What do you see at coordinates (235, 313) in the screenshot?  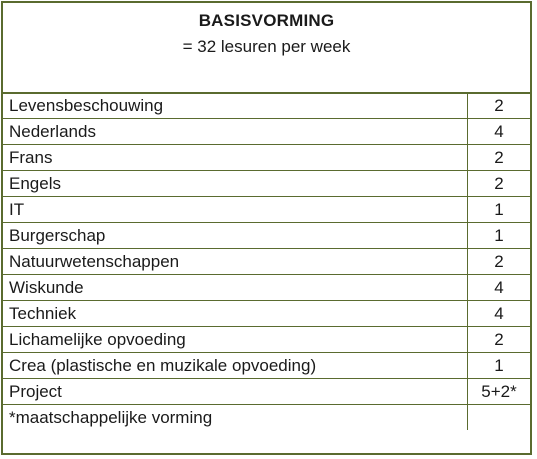 I see `subject-cell: Techniek` at bounding box center [235, 313].